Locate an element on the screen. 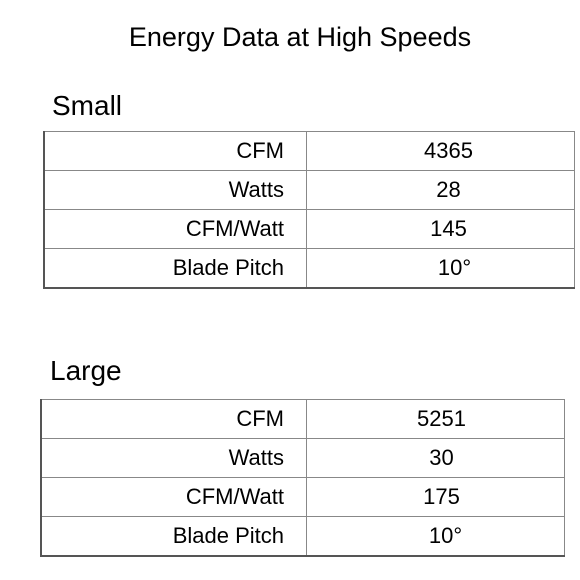 This screenshot has height=580, width=580. metric-value: 175 is located at coordinates (435, 497).